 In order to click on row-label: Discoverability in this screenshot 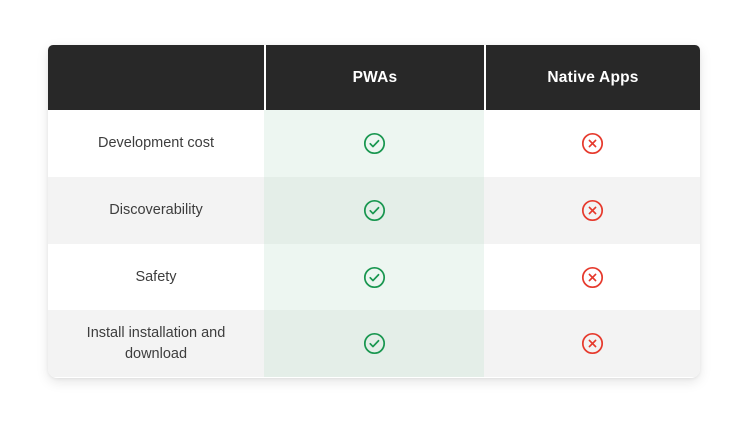, I will do `click(156, 210)`.